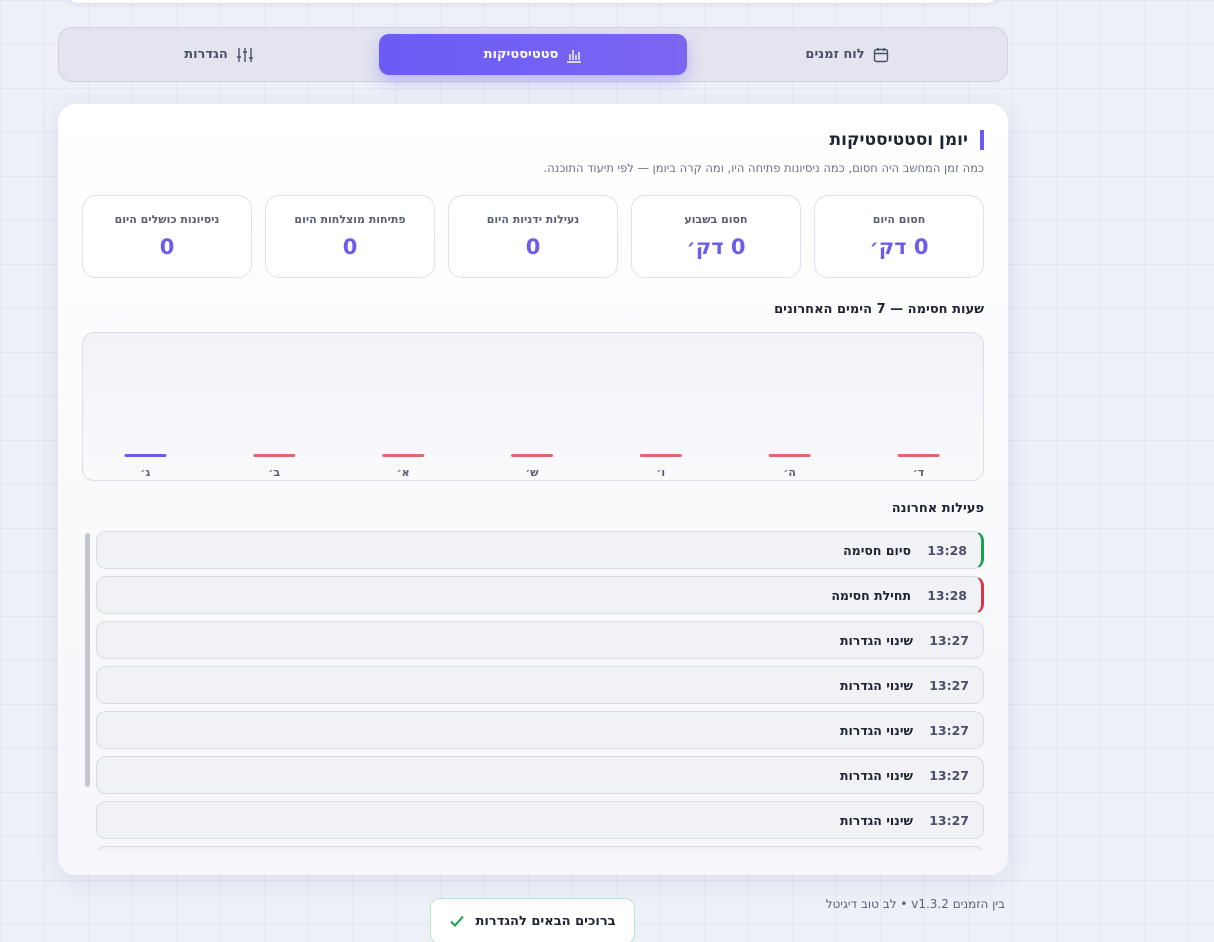 This screenshot has height=942, width=1214. What do you see at coordinates (937, 508) in the screenshot?
I see `activity-title: פעילות אחרונה` at bounding box center [937, 508].